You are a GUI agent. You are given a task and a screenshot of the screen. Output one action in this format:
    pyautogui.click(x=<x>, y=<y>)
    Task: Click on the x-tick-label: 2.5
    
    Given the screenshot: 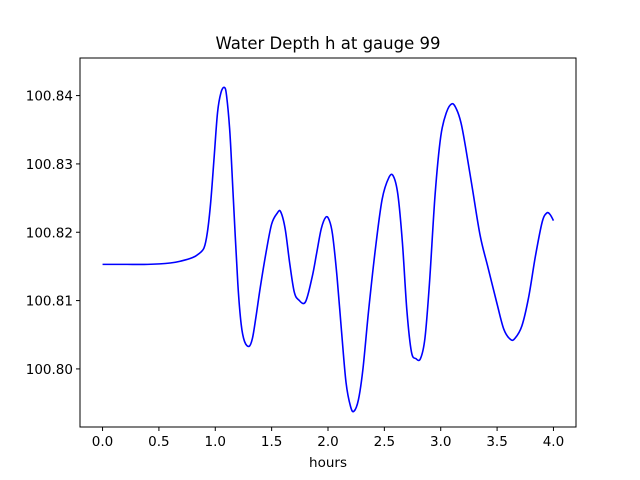 What is the action you would take?
    pyautogui.click(x=384, y=442)
    